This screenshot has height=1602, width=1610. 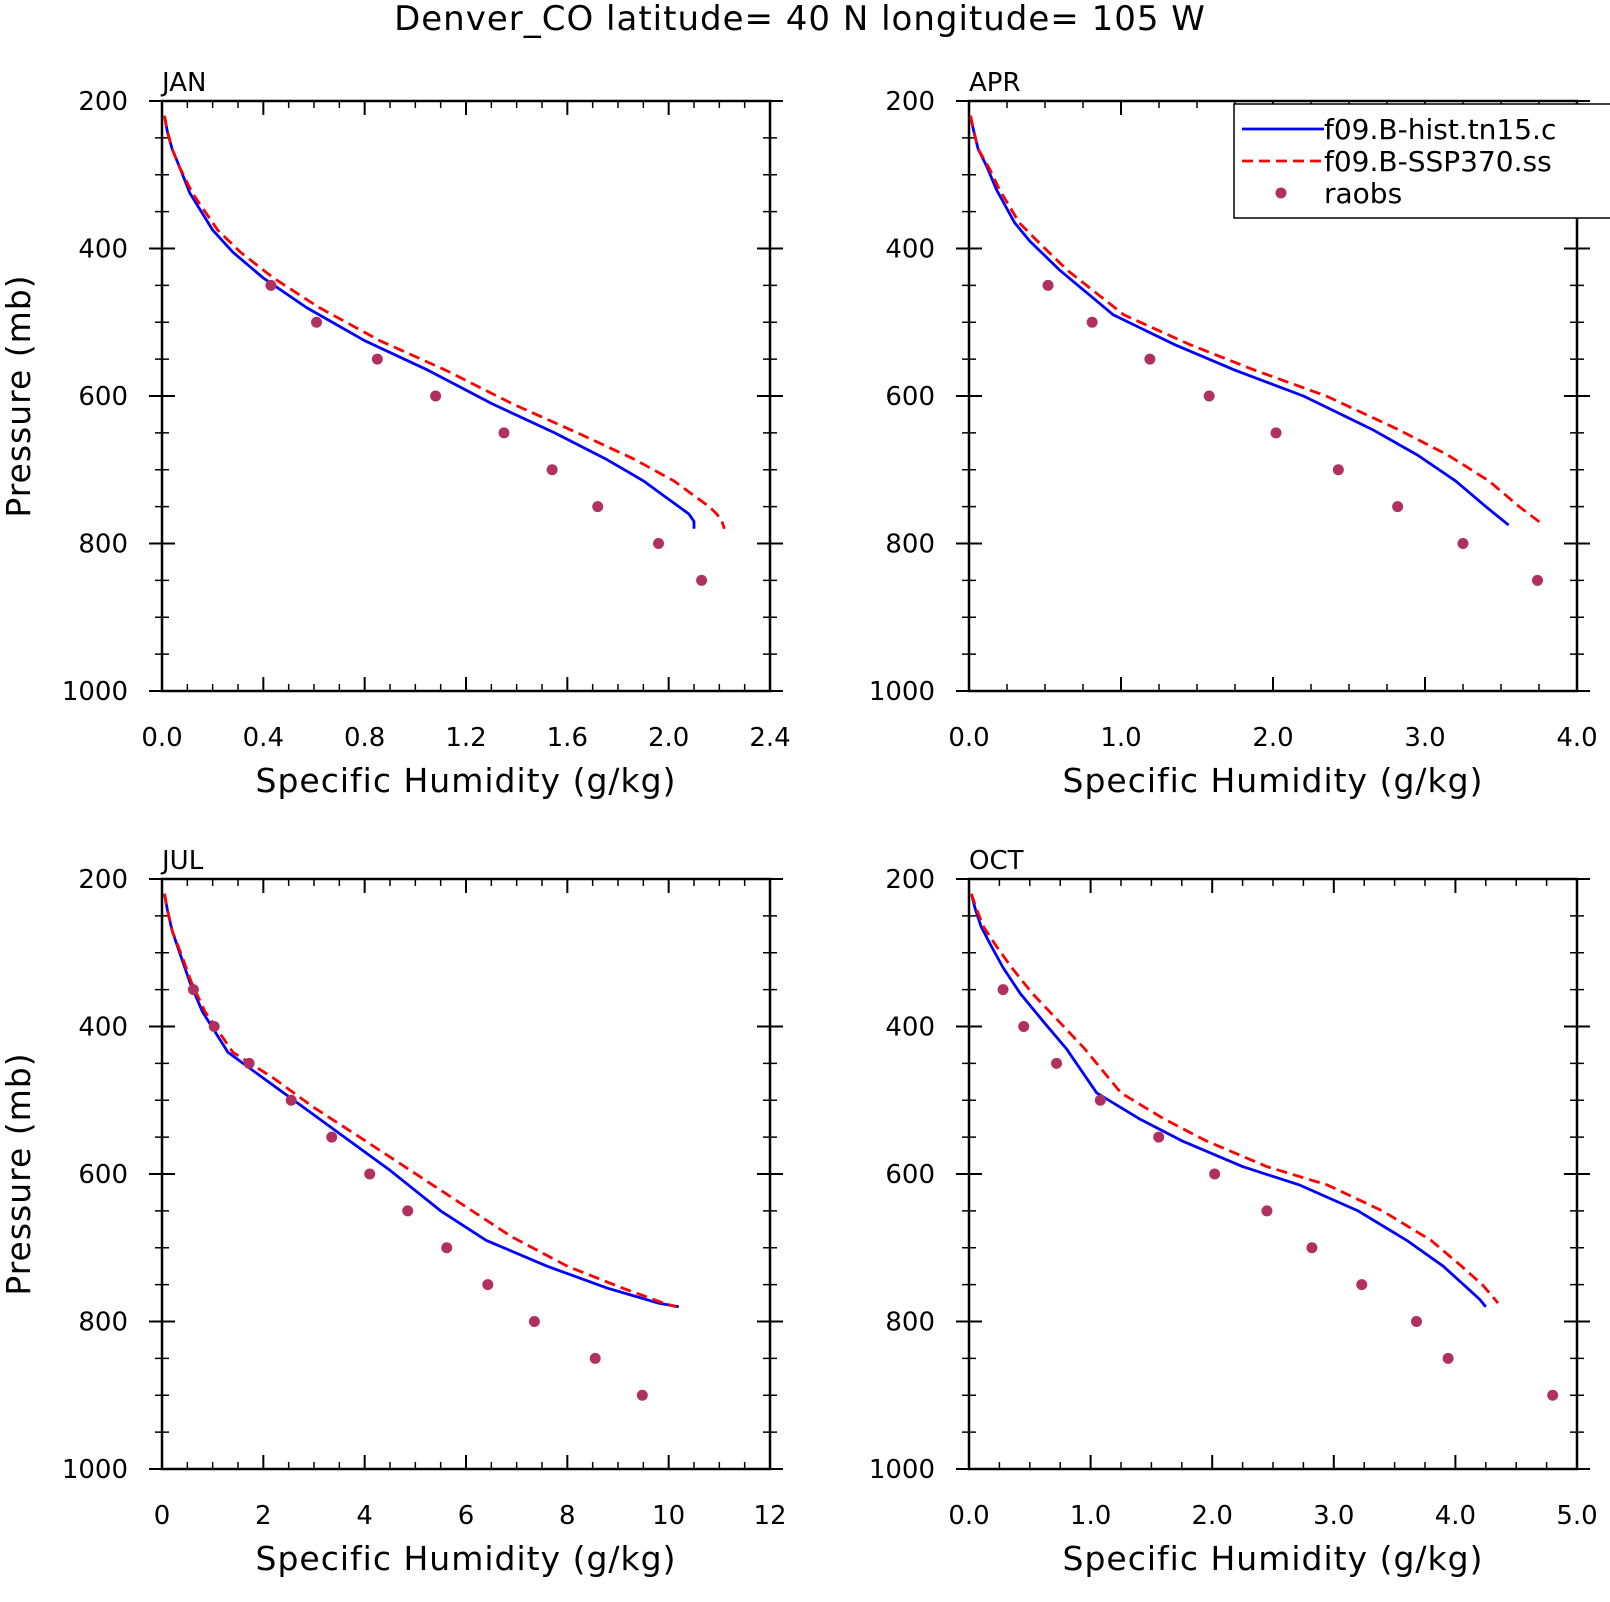 I want to click on x-tick-label: 5.0, so click(x=1576, y=1516).